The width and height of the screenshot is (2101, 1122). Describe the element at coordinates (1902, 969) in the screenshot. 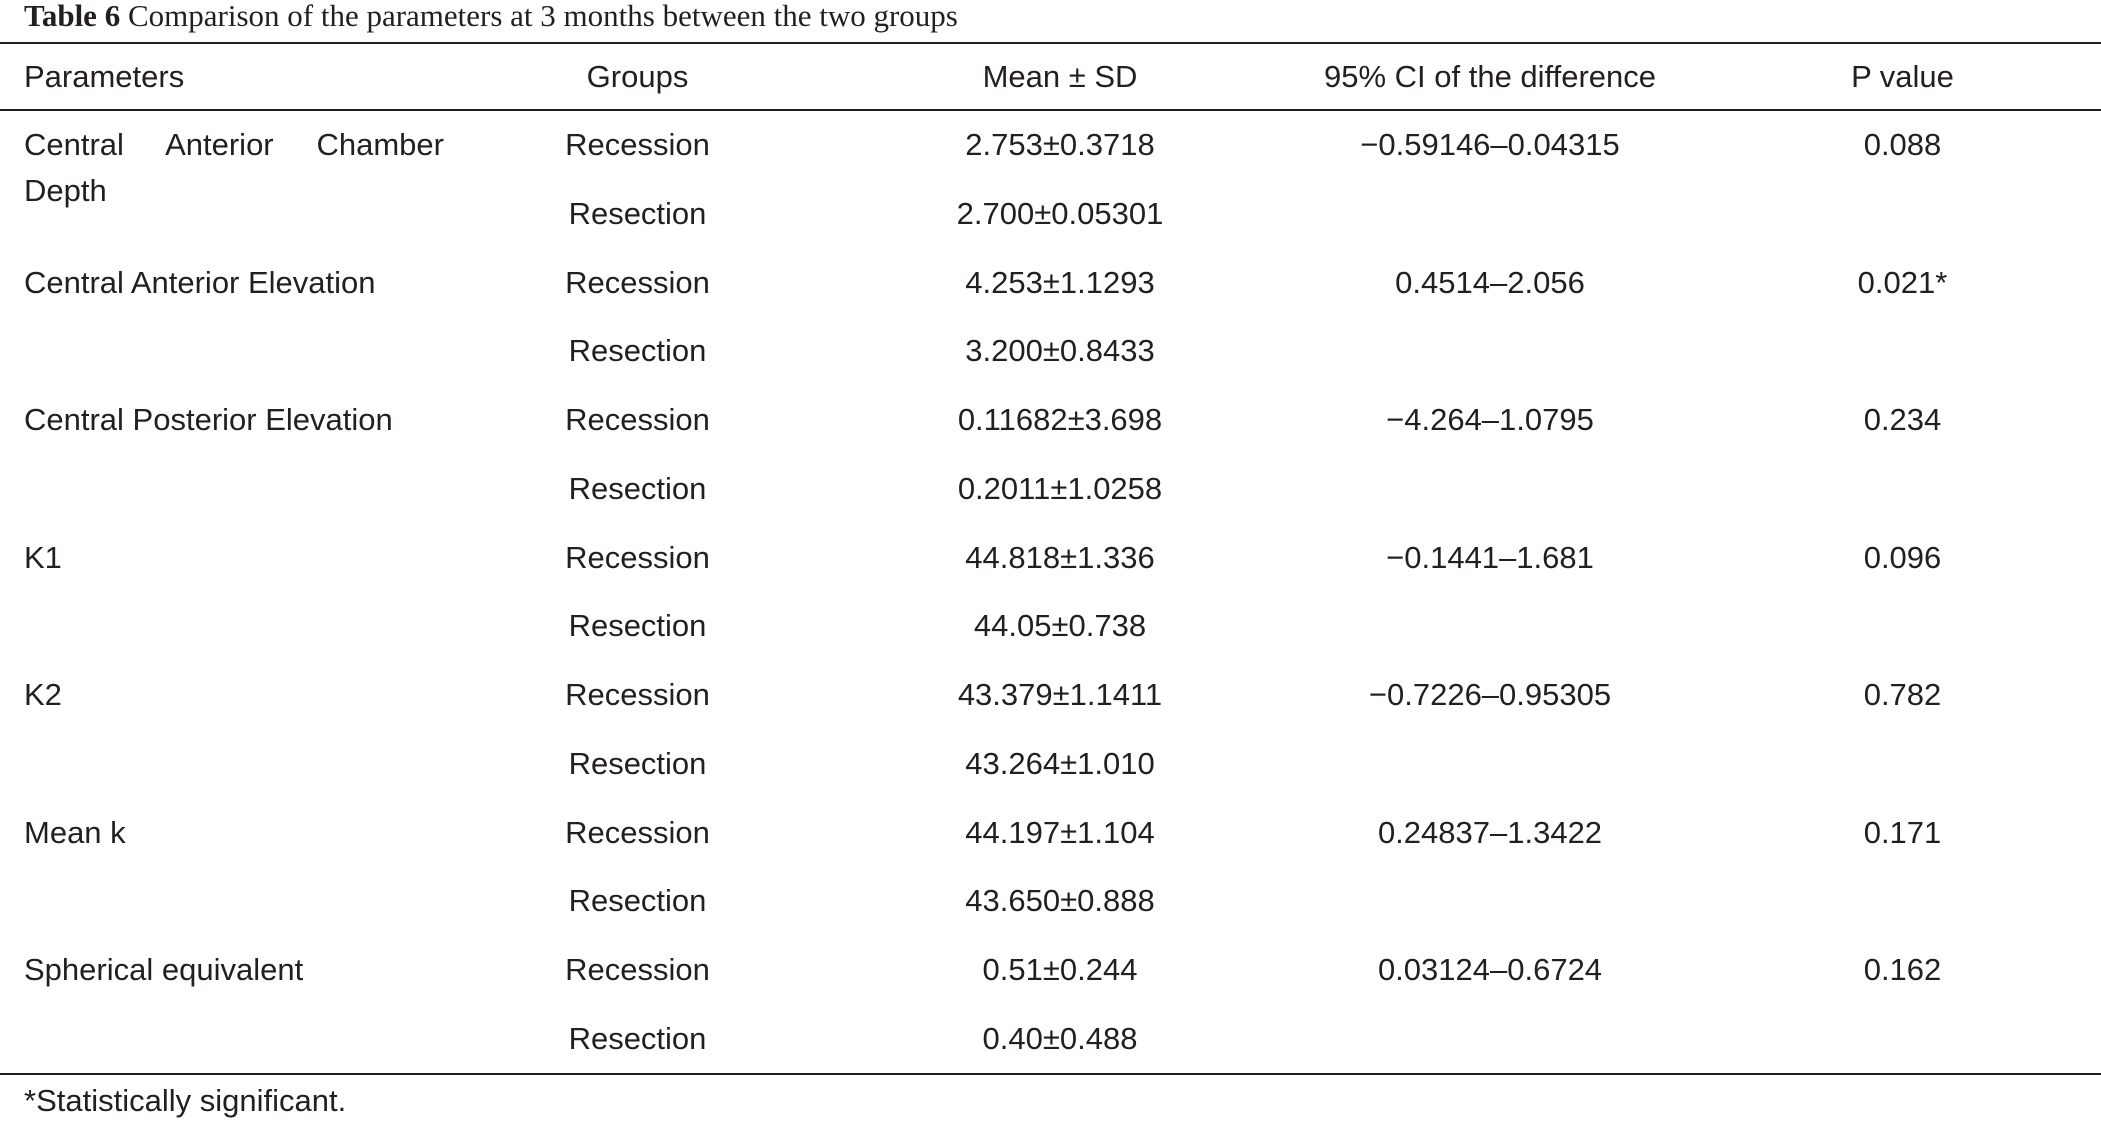

I see `cell-p-value: 0.162` at that location.